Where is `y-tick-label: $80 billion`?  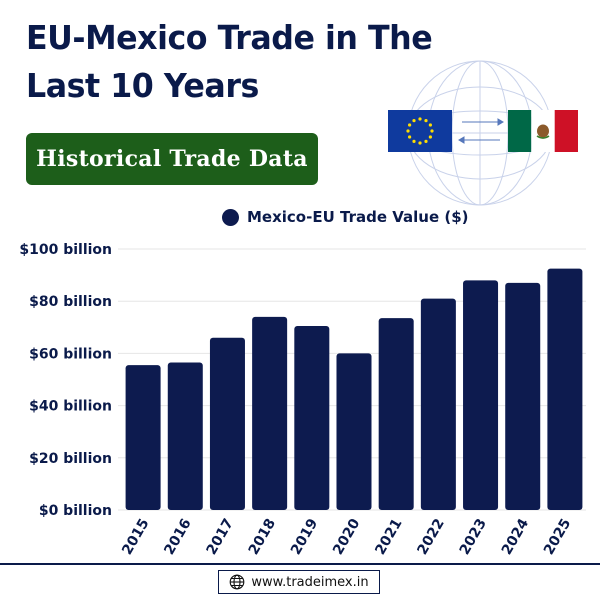 y-tick-label: $80 billion is located at coordinates (70, 302).